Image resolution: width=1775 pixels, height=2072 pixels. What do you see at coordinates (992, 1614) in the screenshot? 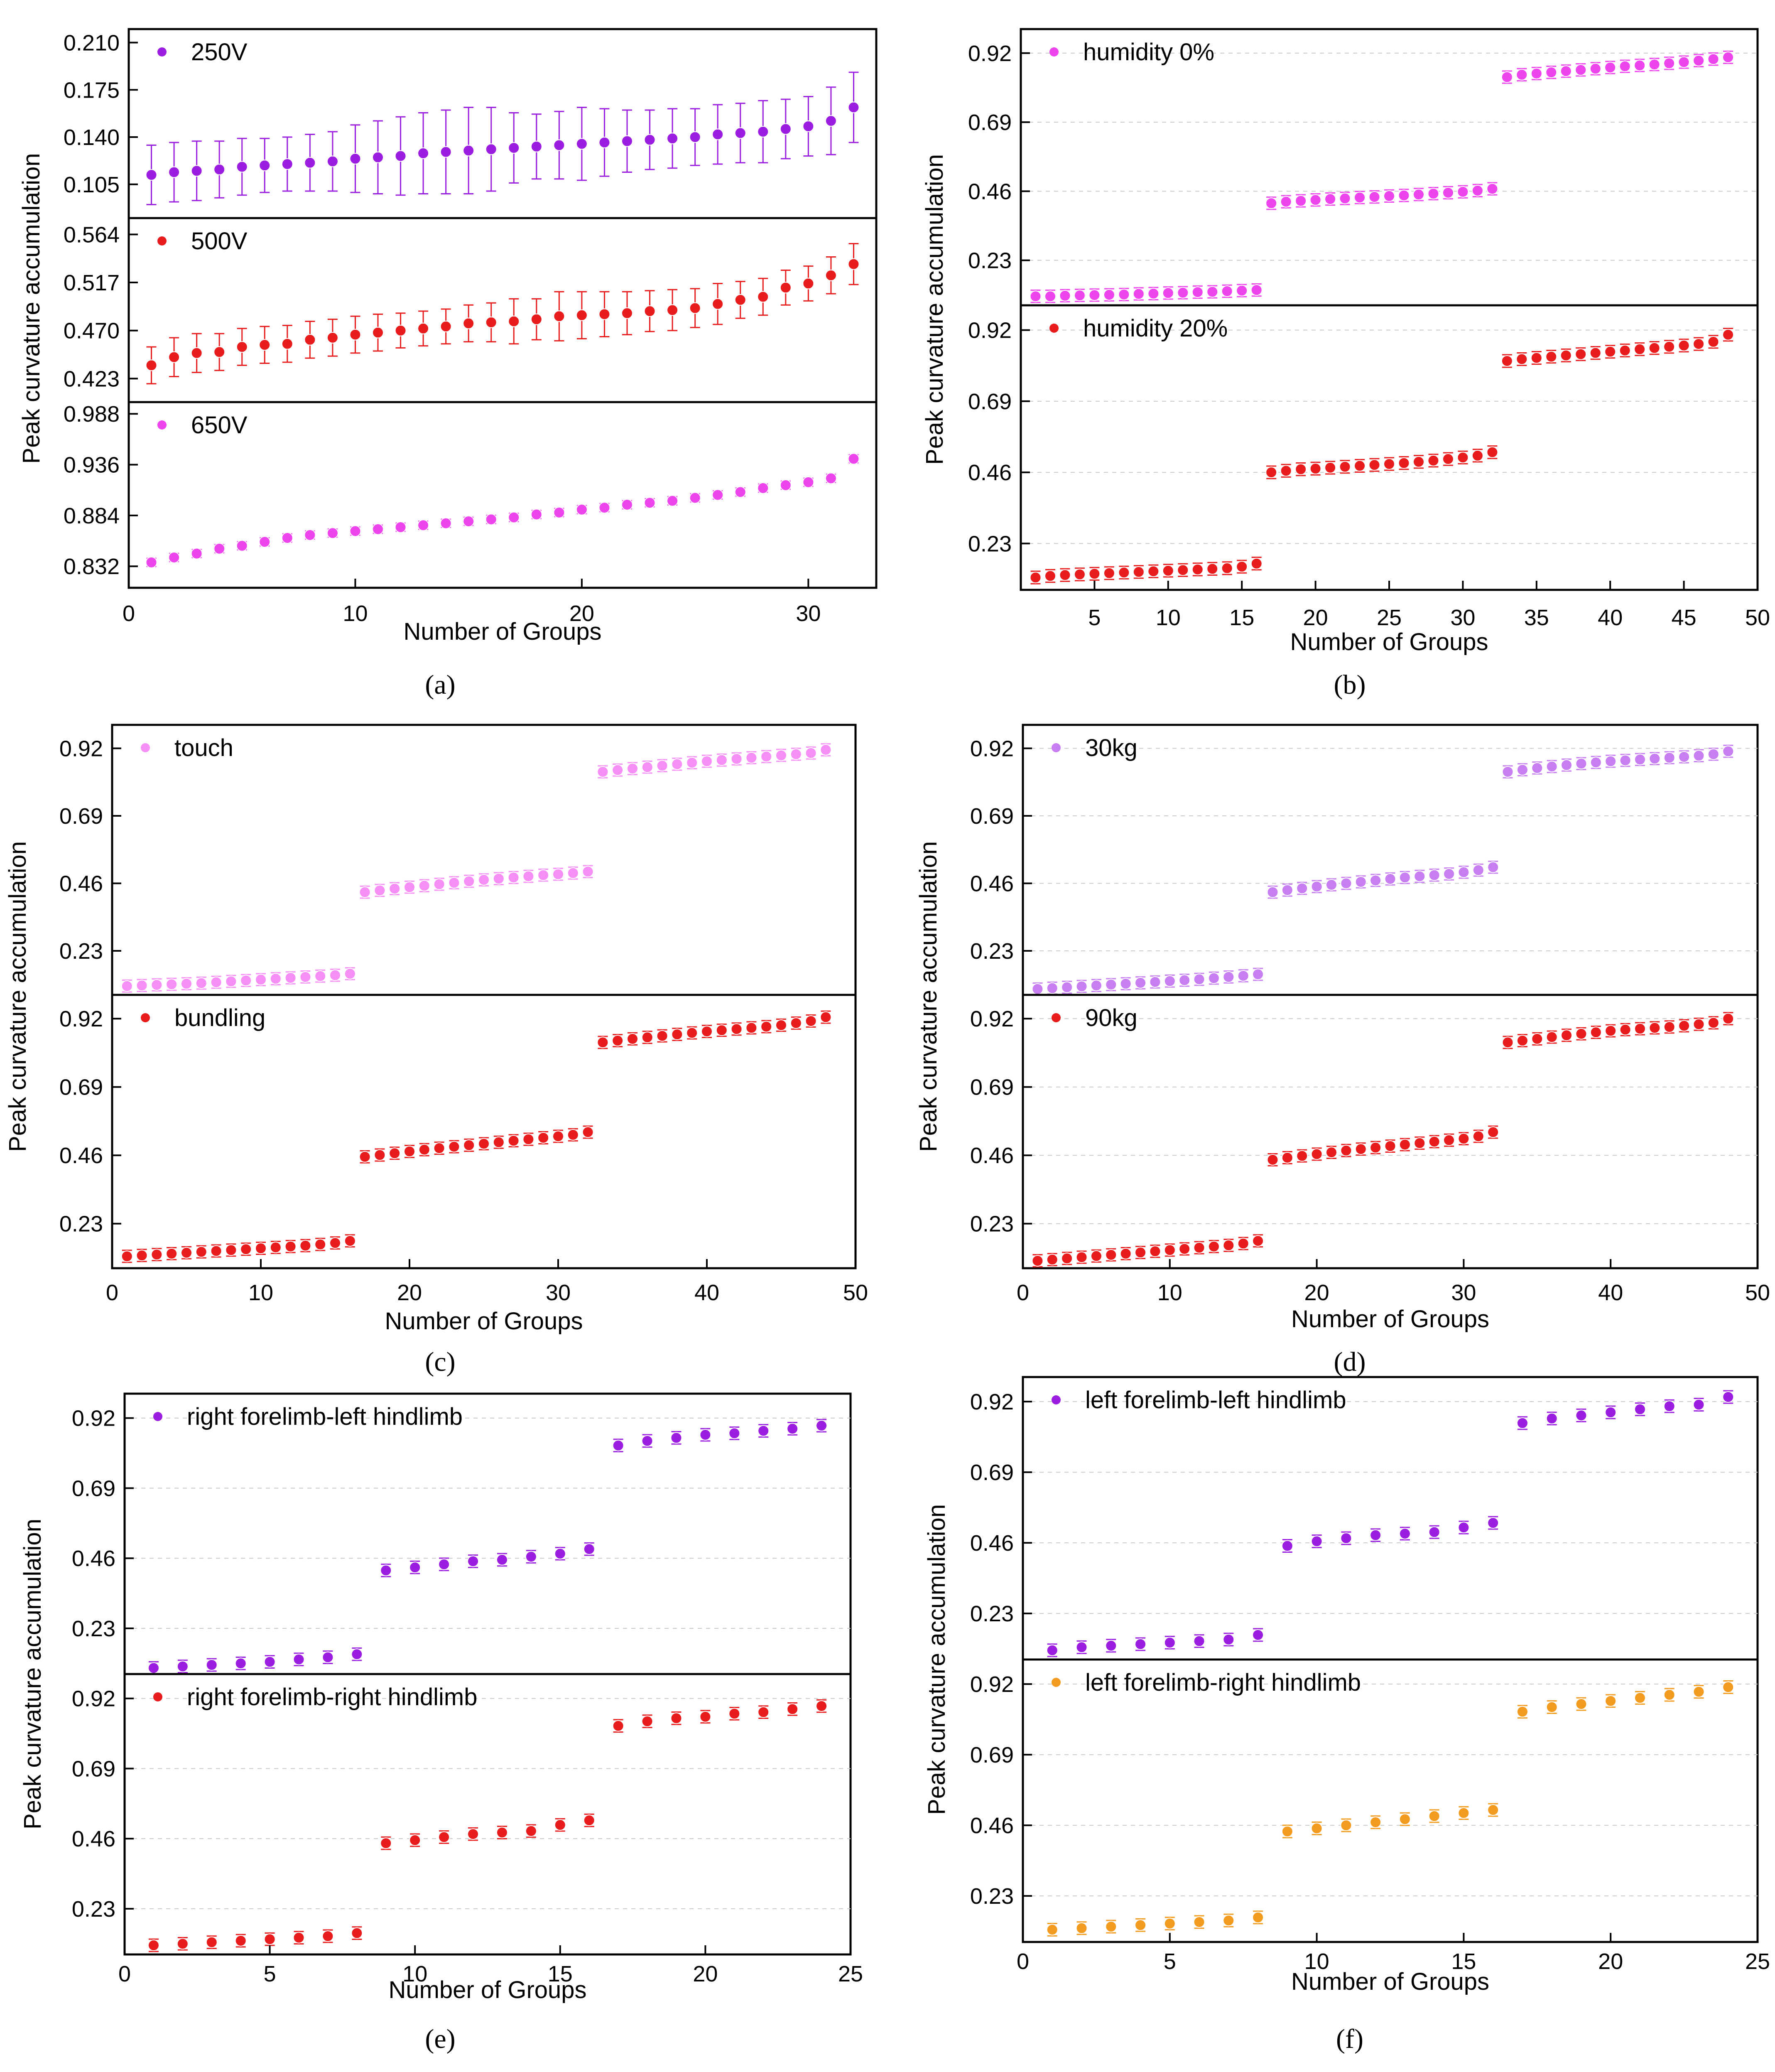
I see `y-tick-label: 0.23` at bounding box center [992, 1614].